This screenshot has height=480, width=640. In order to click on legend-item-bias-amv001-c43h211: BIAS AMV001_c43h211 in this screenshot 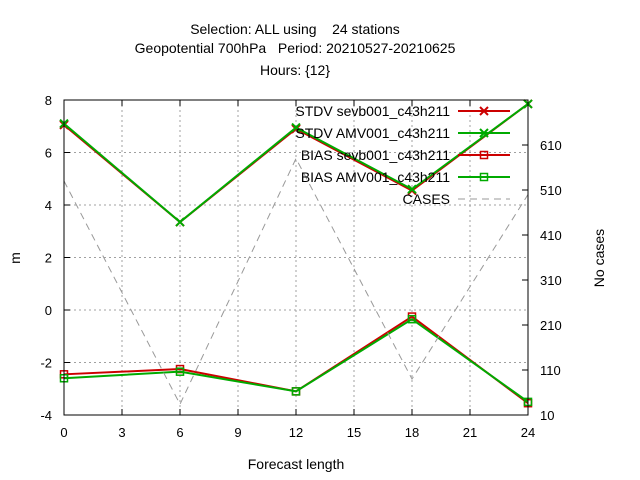, I will do `click(405, 177)`.